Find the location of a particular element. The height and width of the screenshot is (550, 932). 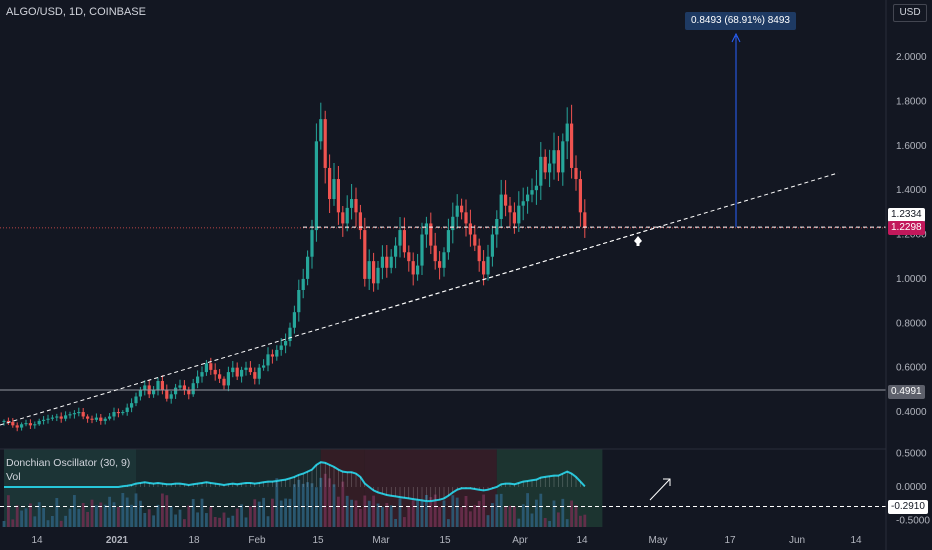

time-tick-label: Jun is located at coordinates (797, 540).